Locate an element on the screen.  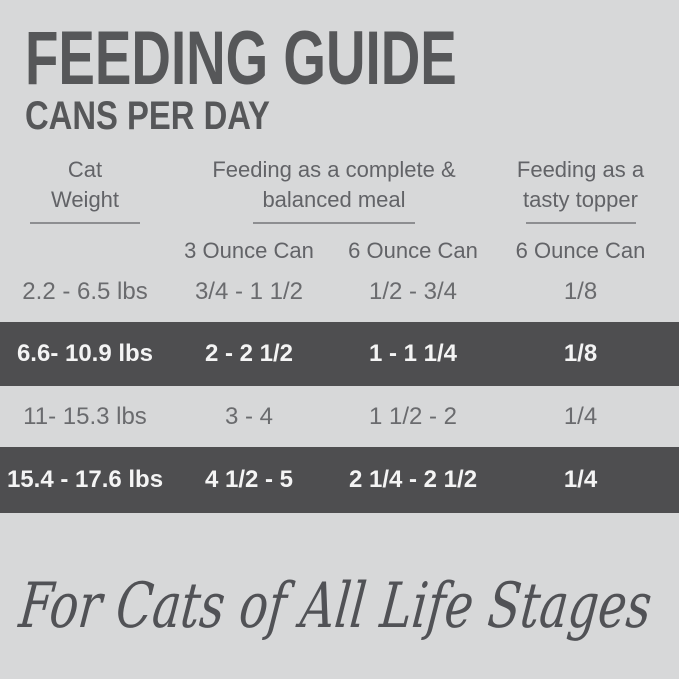
subheader-6oz-can: 6 Ounce Can is located at coordinates (413, 250).